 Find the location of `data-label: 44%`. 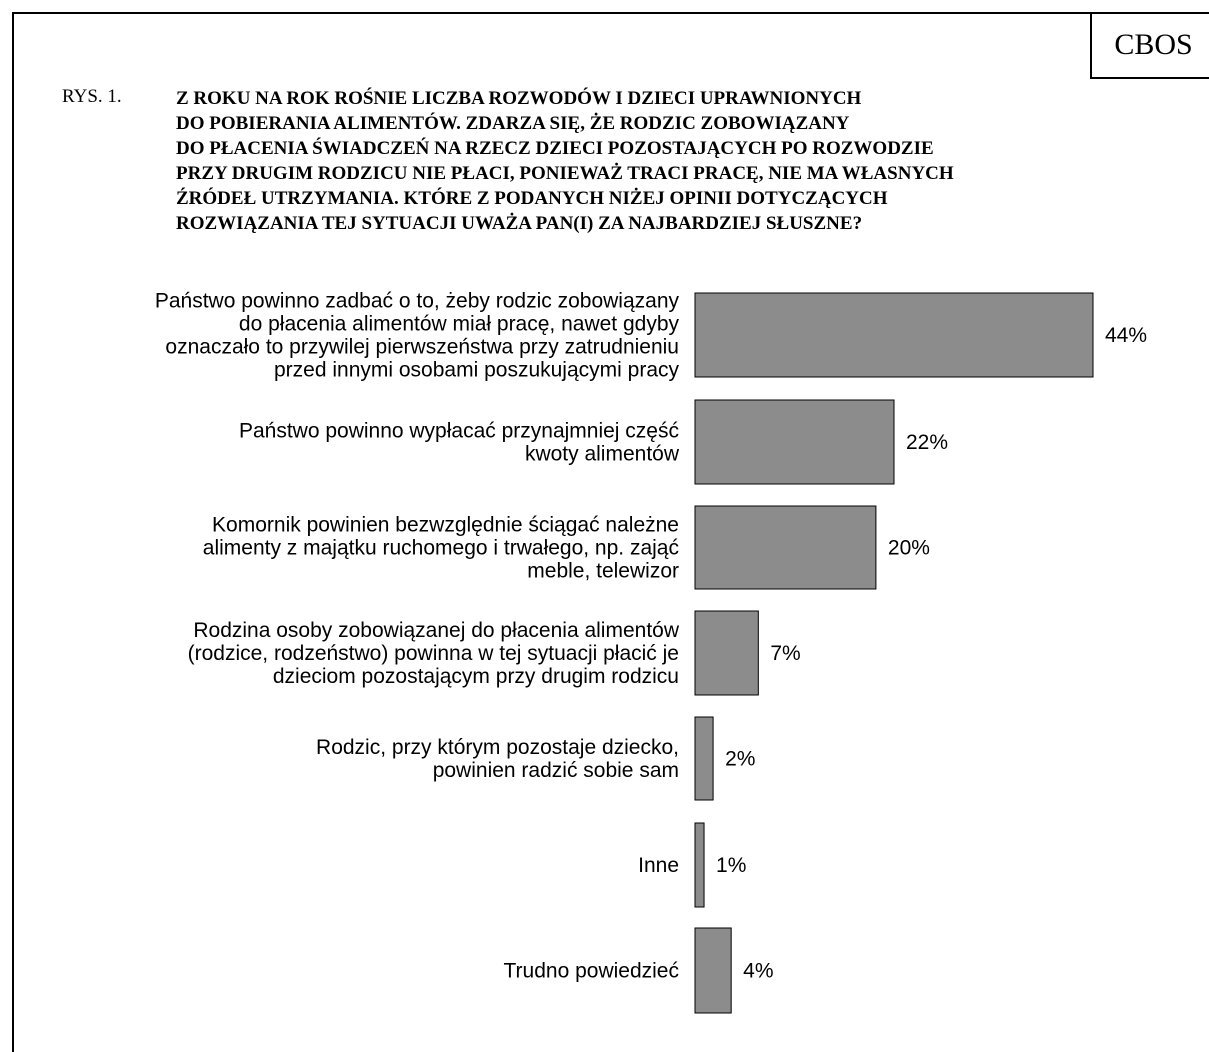

data-label: 44% is located at coordinates (1126, 335).